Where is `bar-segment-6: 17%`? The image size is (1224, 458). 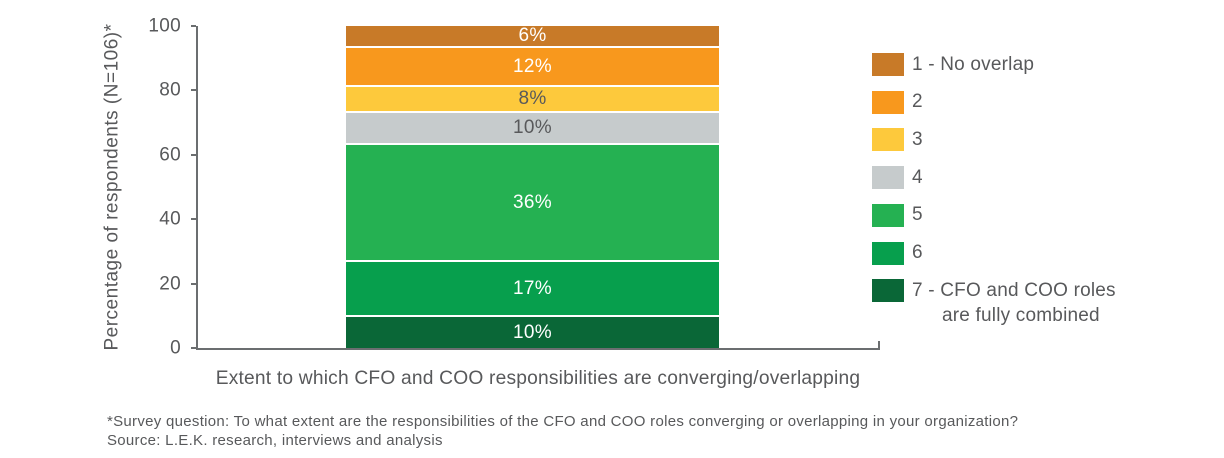
bar-segment-6: 17% is located at coordinates (532, 288).